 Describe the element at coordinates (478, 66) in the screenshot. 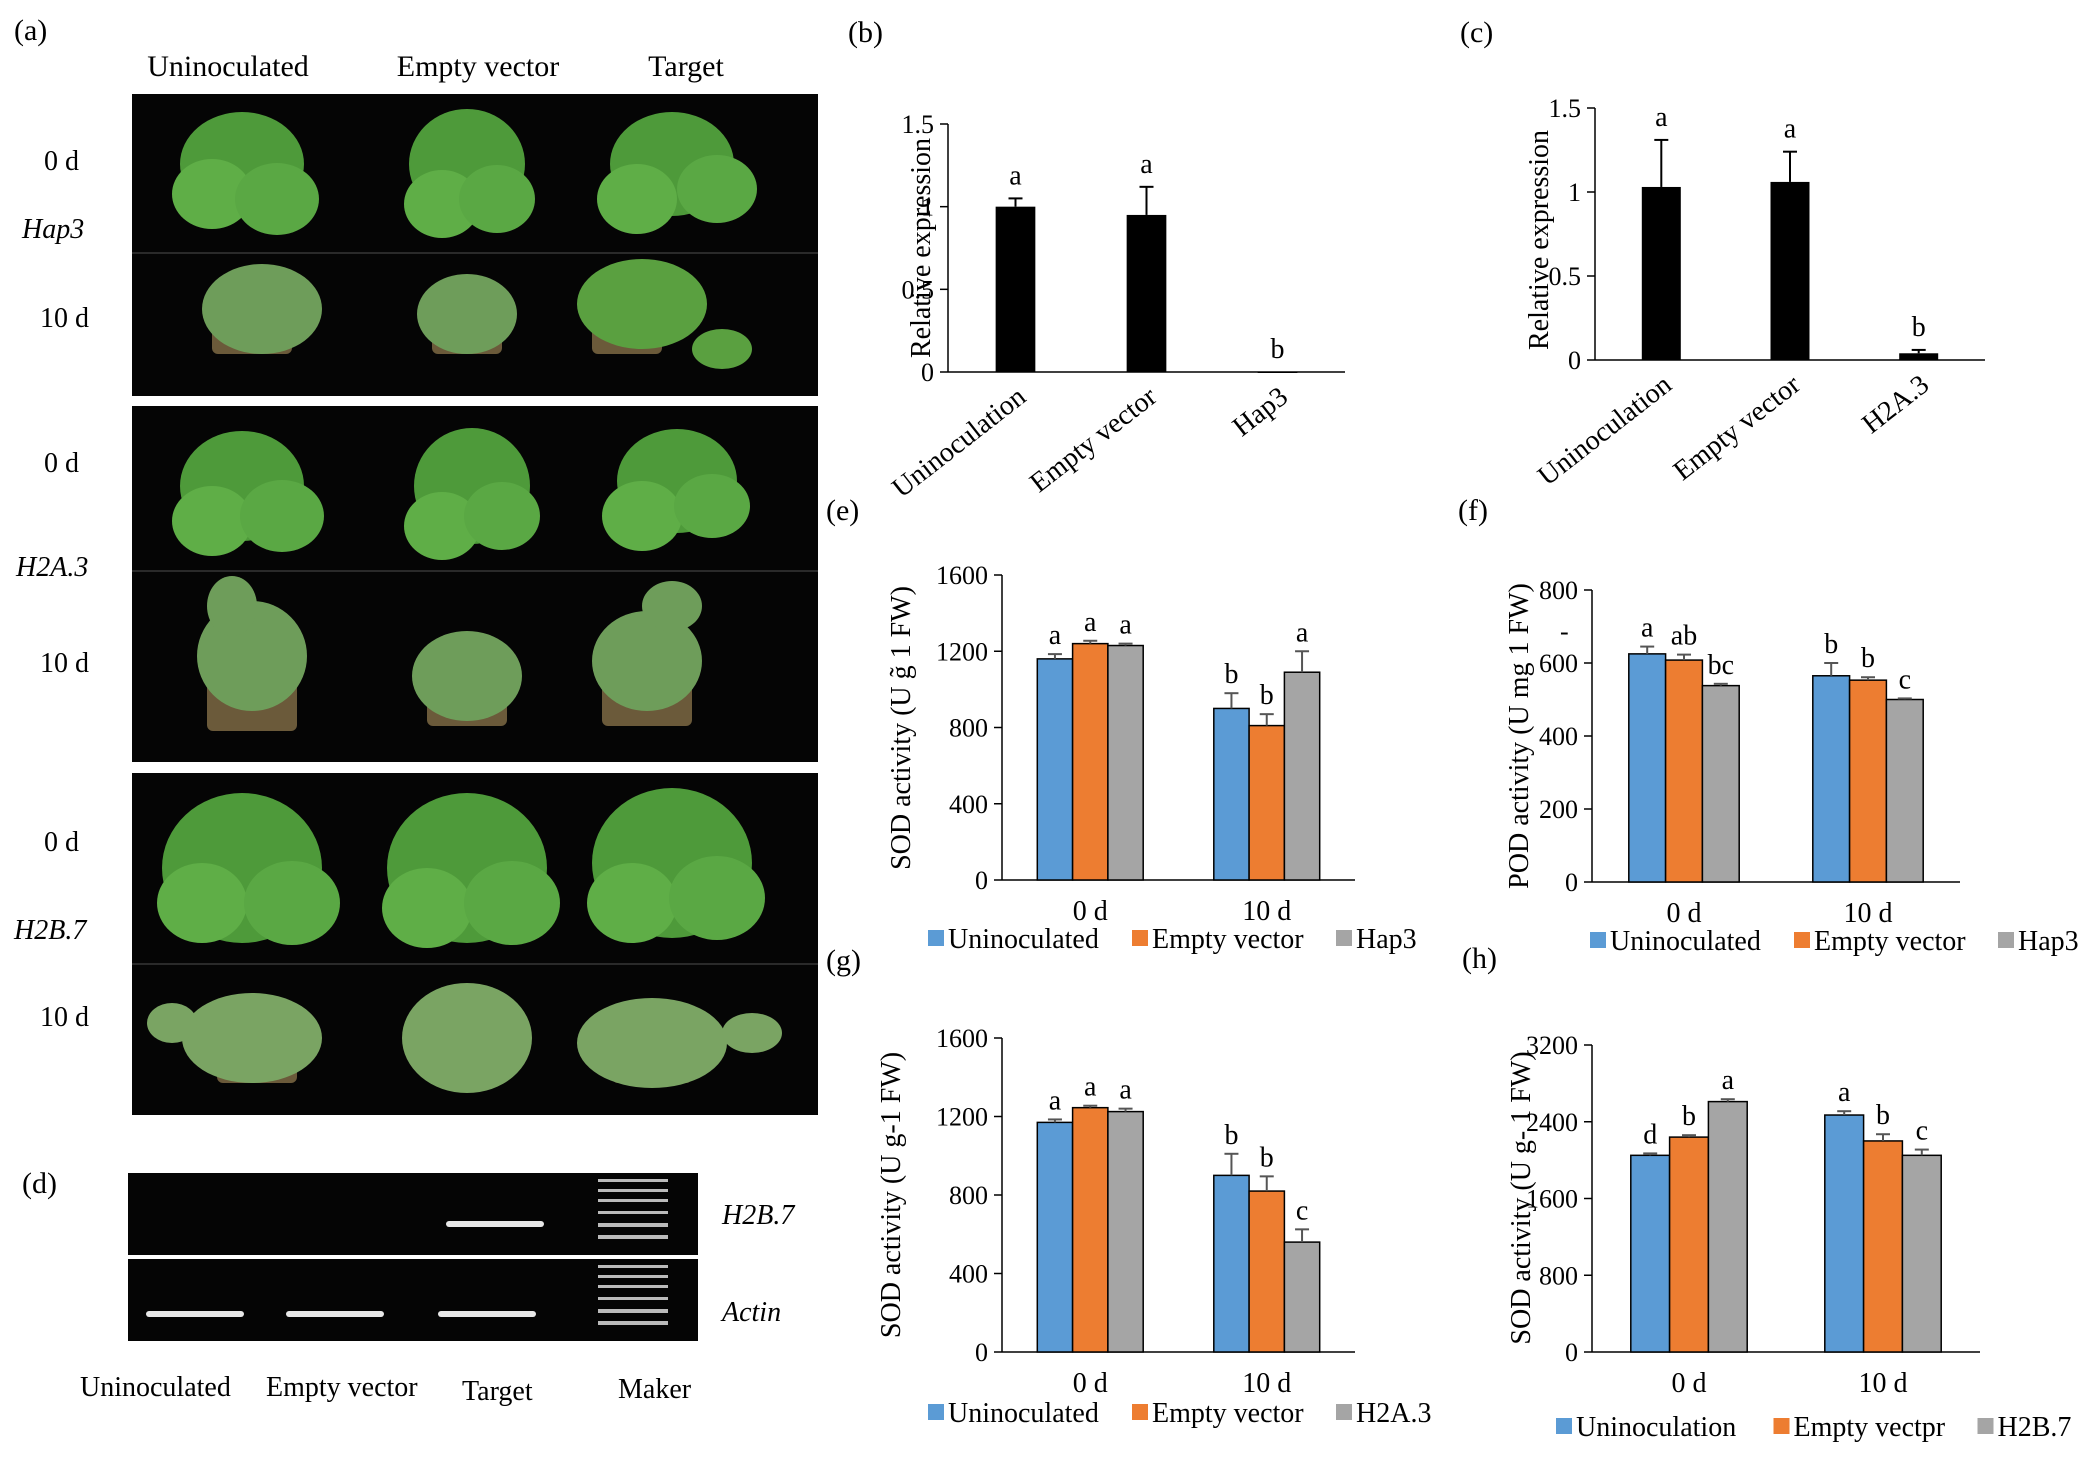

I see `column-header-empty-vector: Empty vector` at that location.